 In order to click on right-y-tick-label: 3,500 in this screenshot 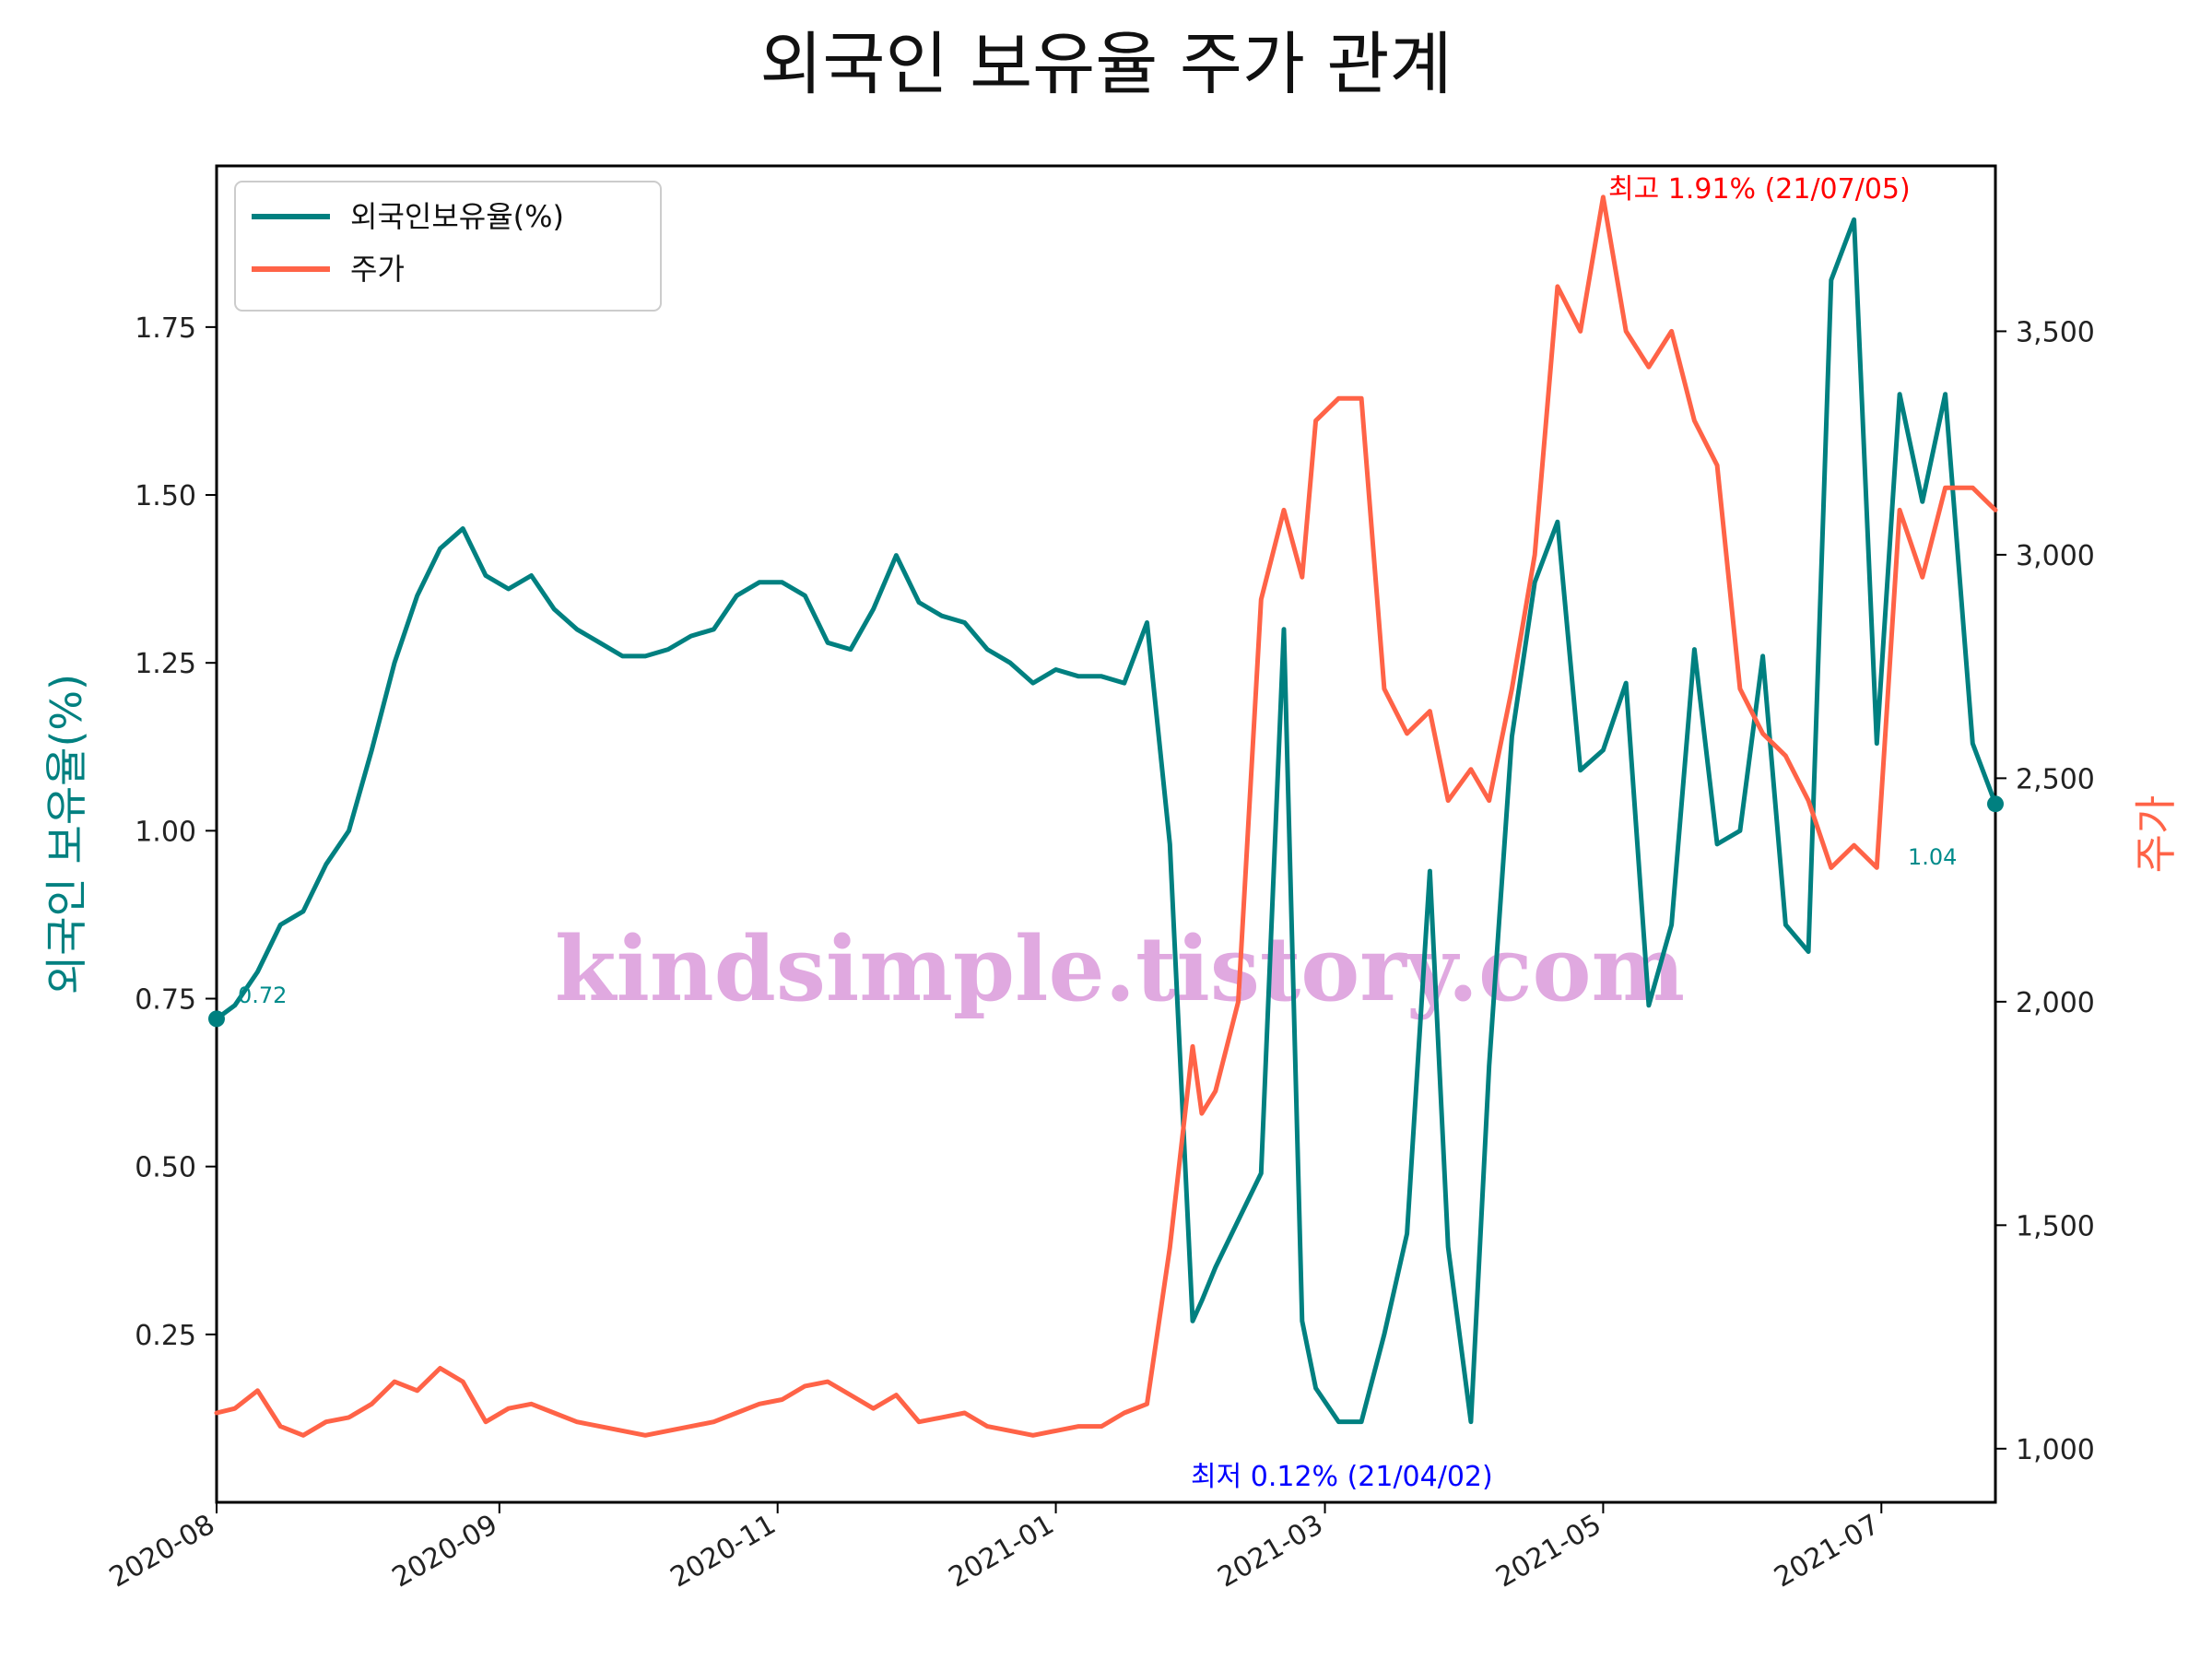, I will do `click(2055, 332)`.